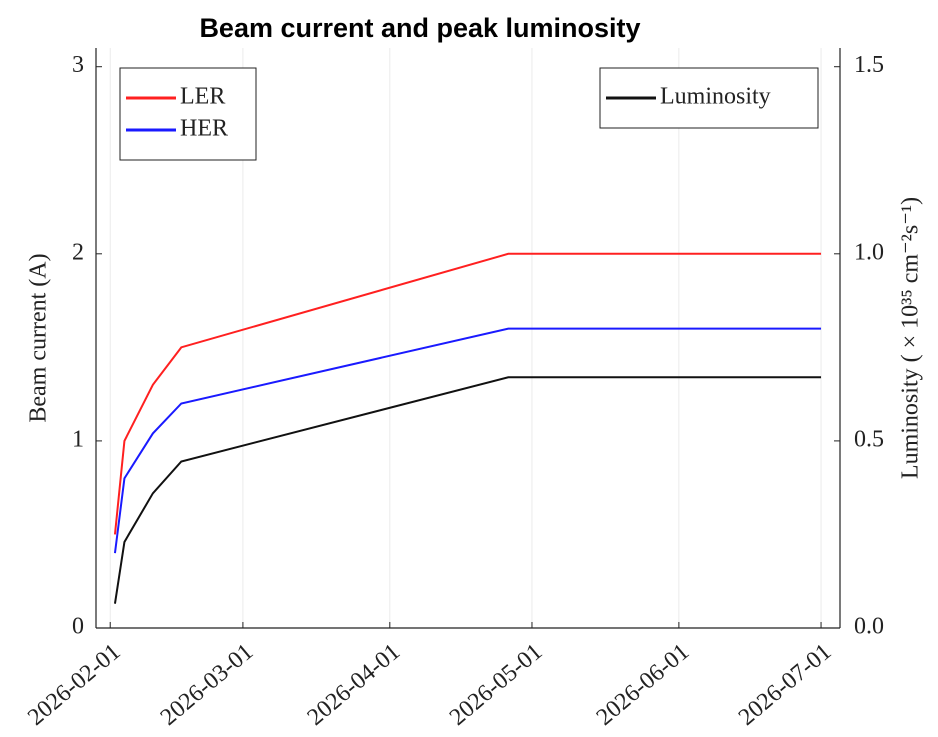 The width and height of the screenshot is (938, 737). I want to click on y2-tick-label: 0.0, so click(869, 627).